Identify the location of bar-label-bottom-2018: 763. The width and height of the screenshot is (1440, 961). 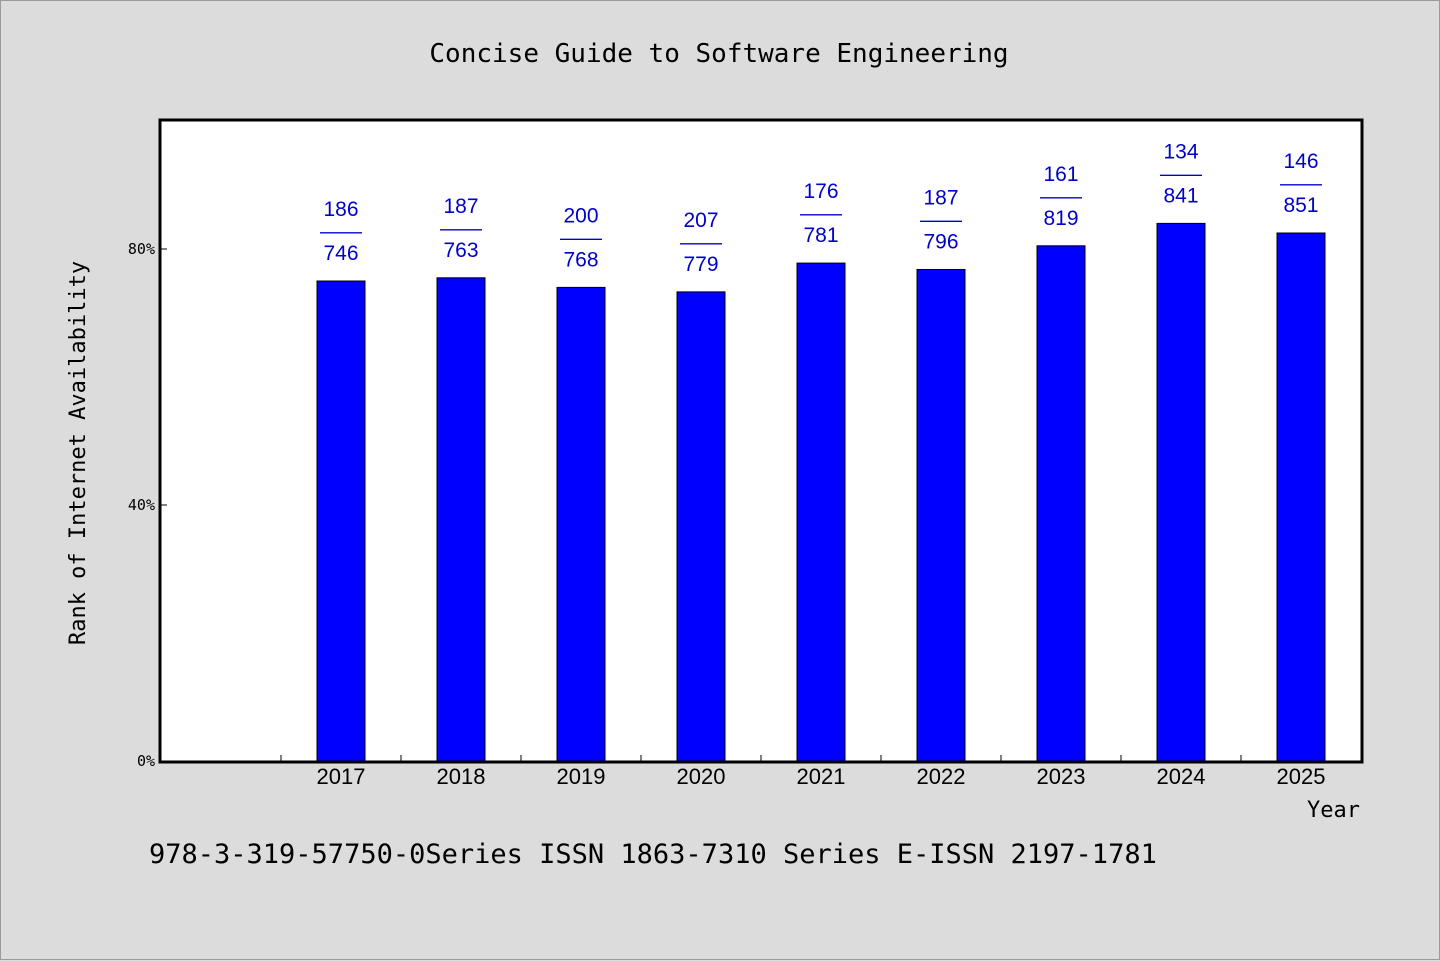
(460, 250).